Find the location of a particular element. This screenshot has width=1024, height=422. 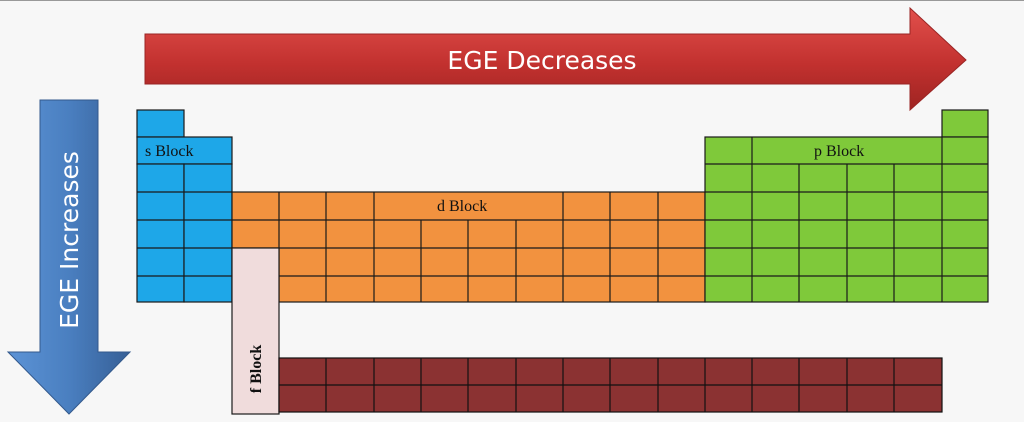

s-block-label: s Block is located at coordinates (169, 151).